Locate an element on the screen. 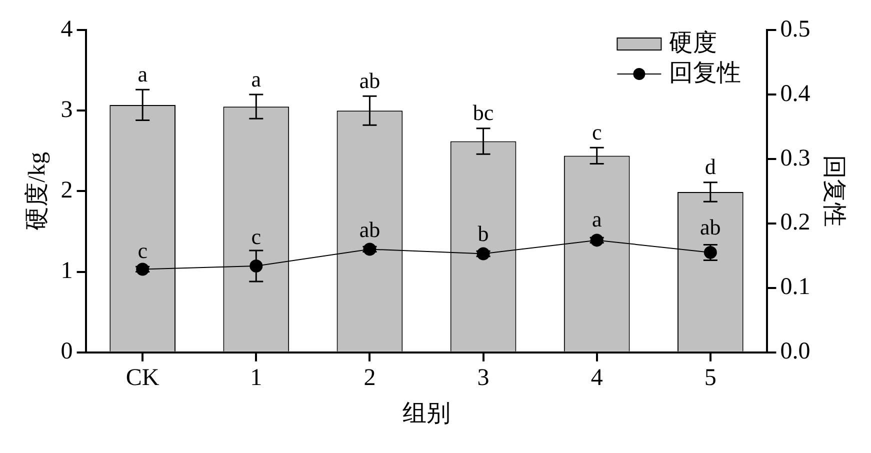 Image resolution: width=871 pixels, height=453 pixels. y-tick-label: 3 is located at coordinates (66, 109).